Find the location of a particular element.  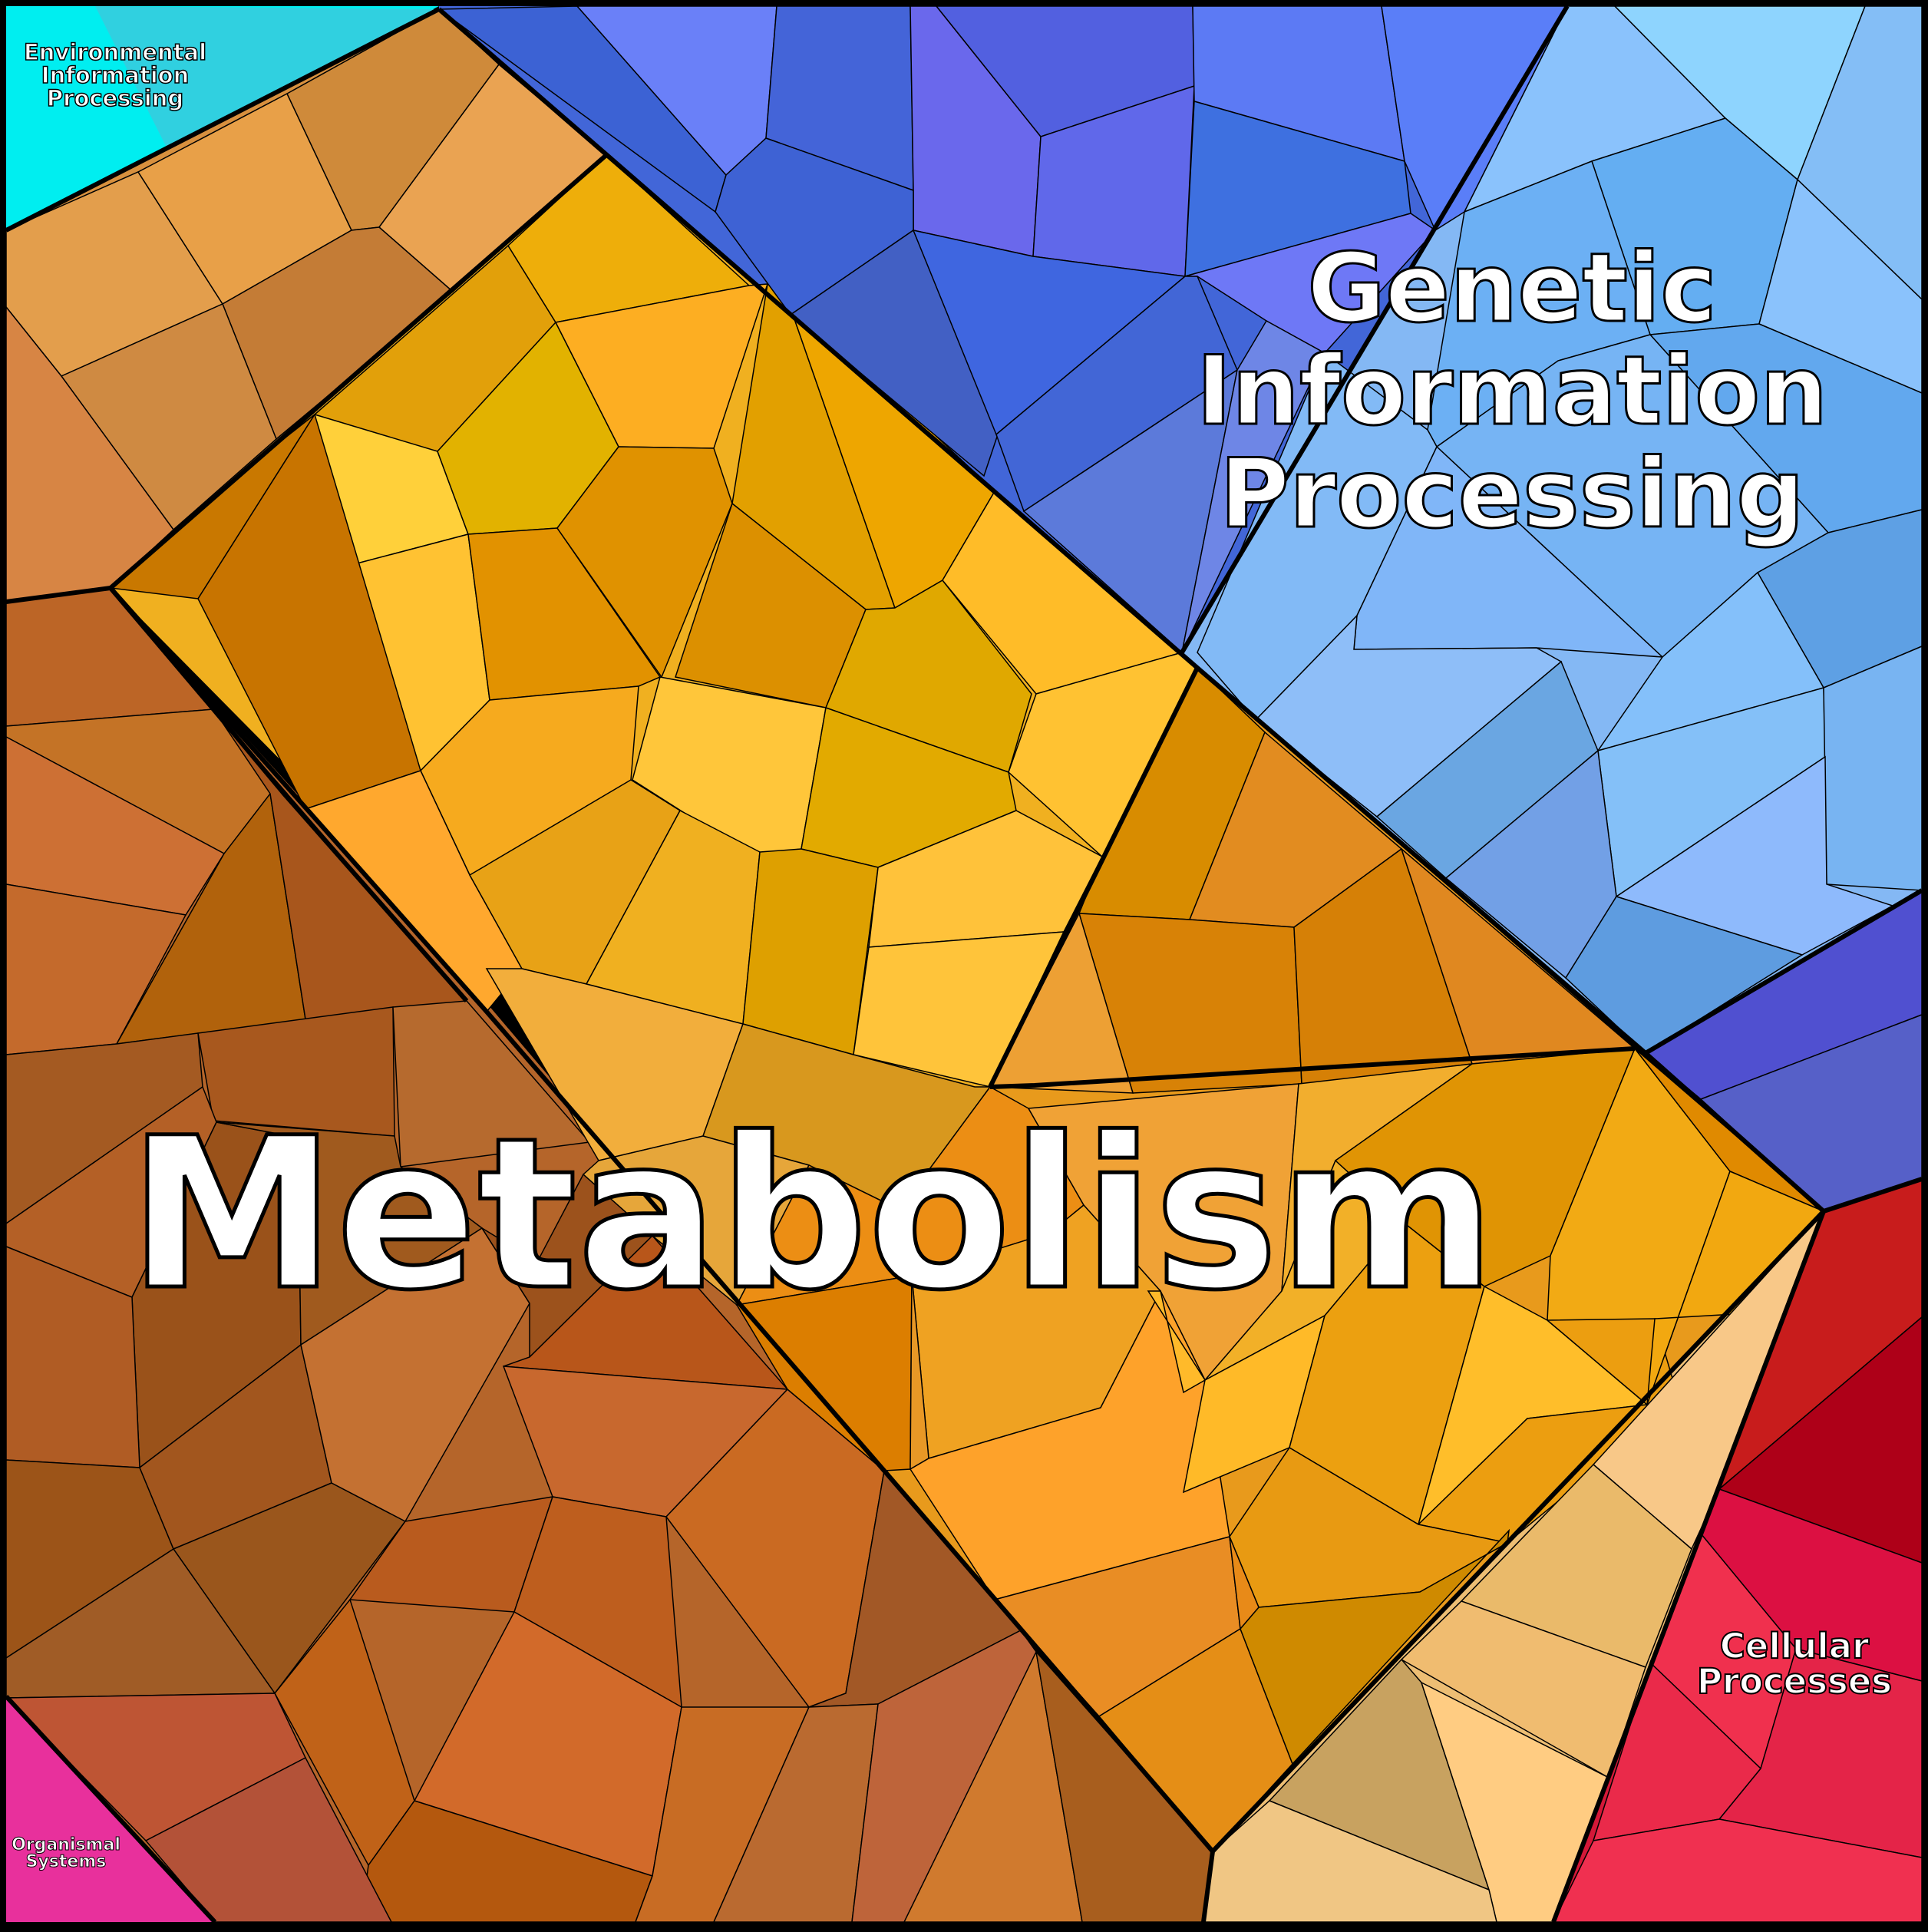

label-cellular-line-1: Cellular is located at coordinates (1795, 1646).